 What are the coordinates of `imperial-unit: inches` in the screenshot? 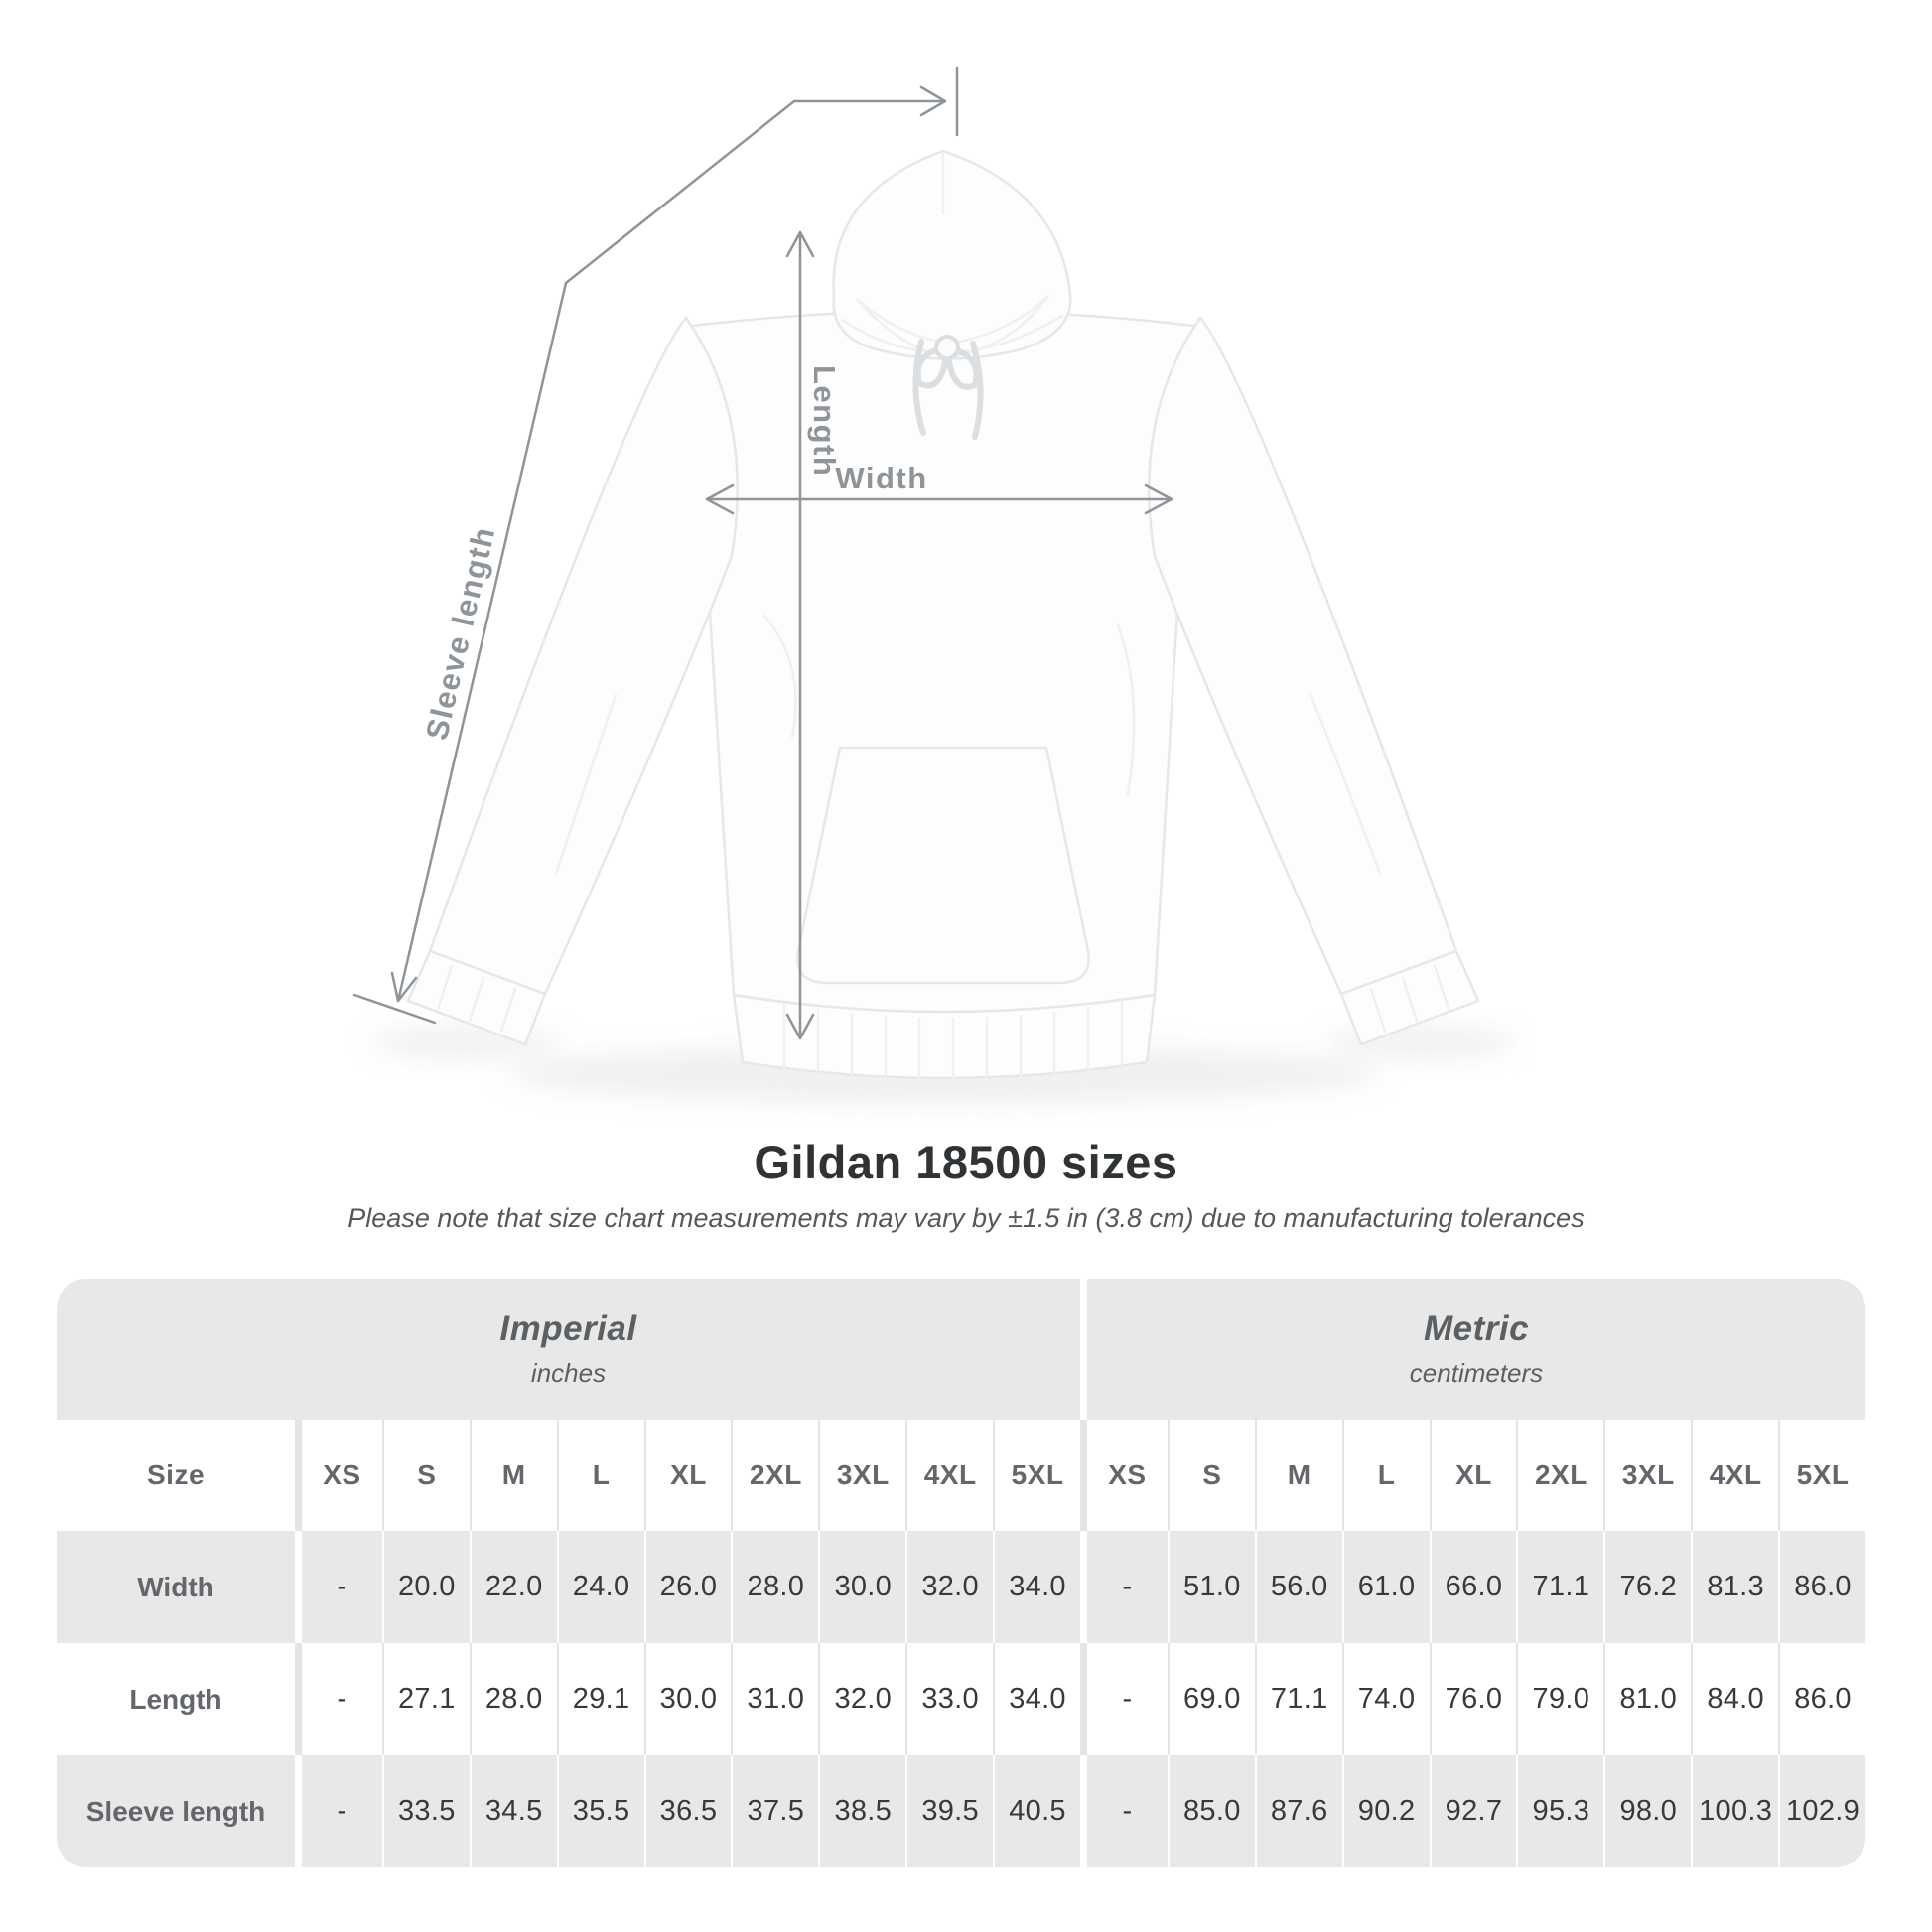 It's located at (569, 1373).